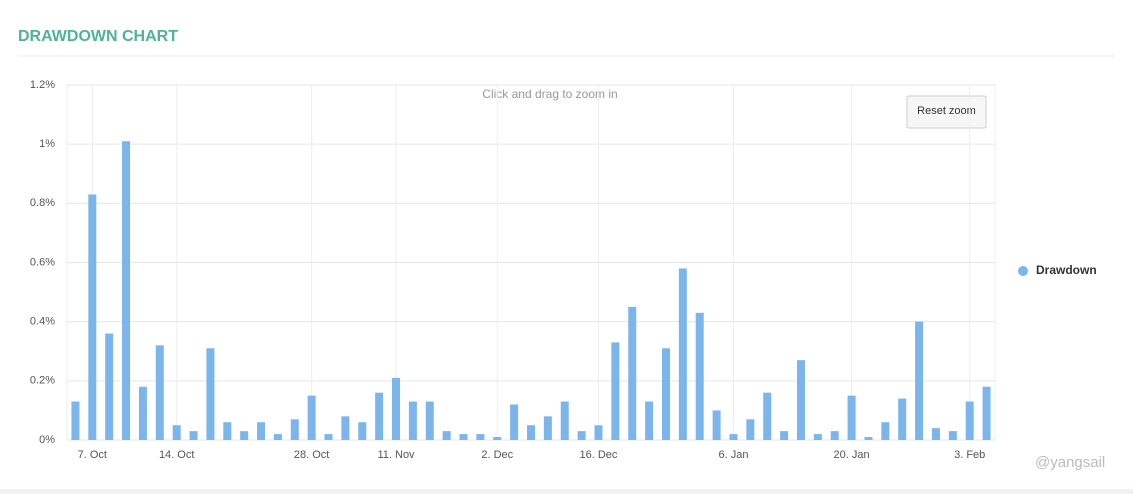 This screenshot has height=499, width=1133. Describe the element at coordinates (852, 455) in the screenshot. I see `x-tick-label: 20. Jan` at that location.